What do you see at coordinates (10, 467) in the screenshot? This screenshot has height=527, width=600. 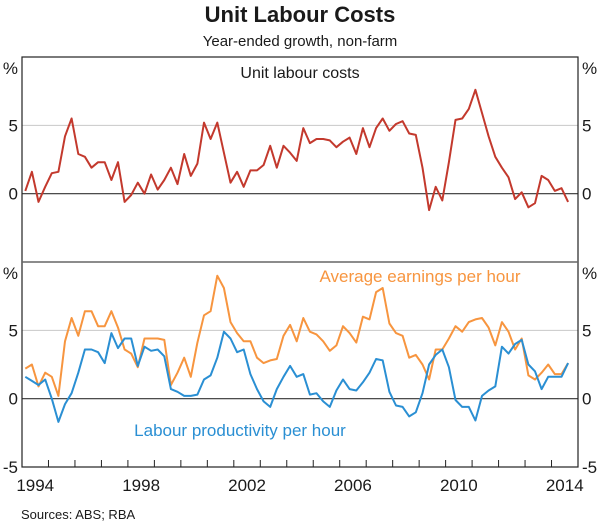 I see `y-tick-label-left: -5` at bounding box center [10, 467].